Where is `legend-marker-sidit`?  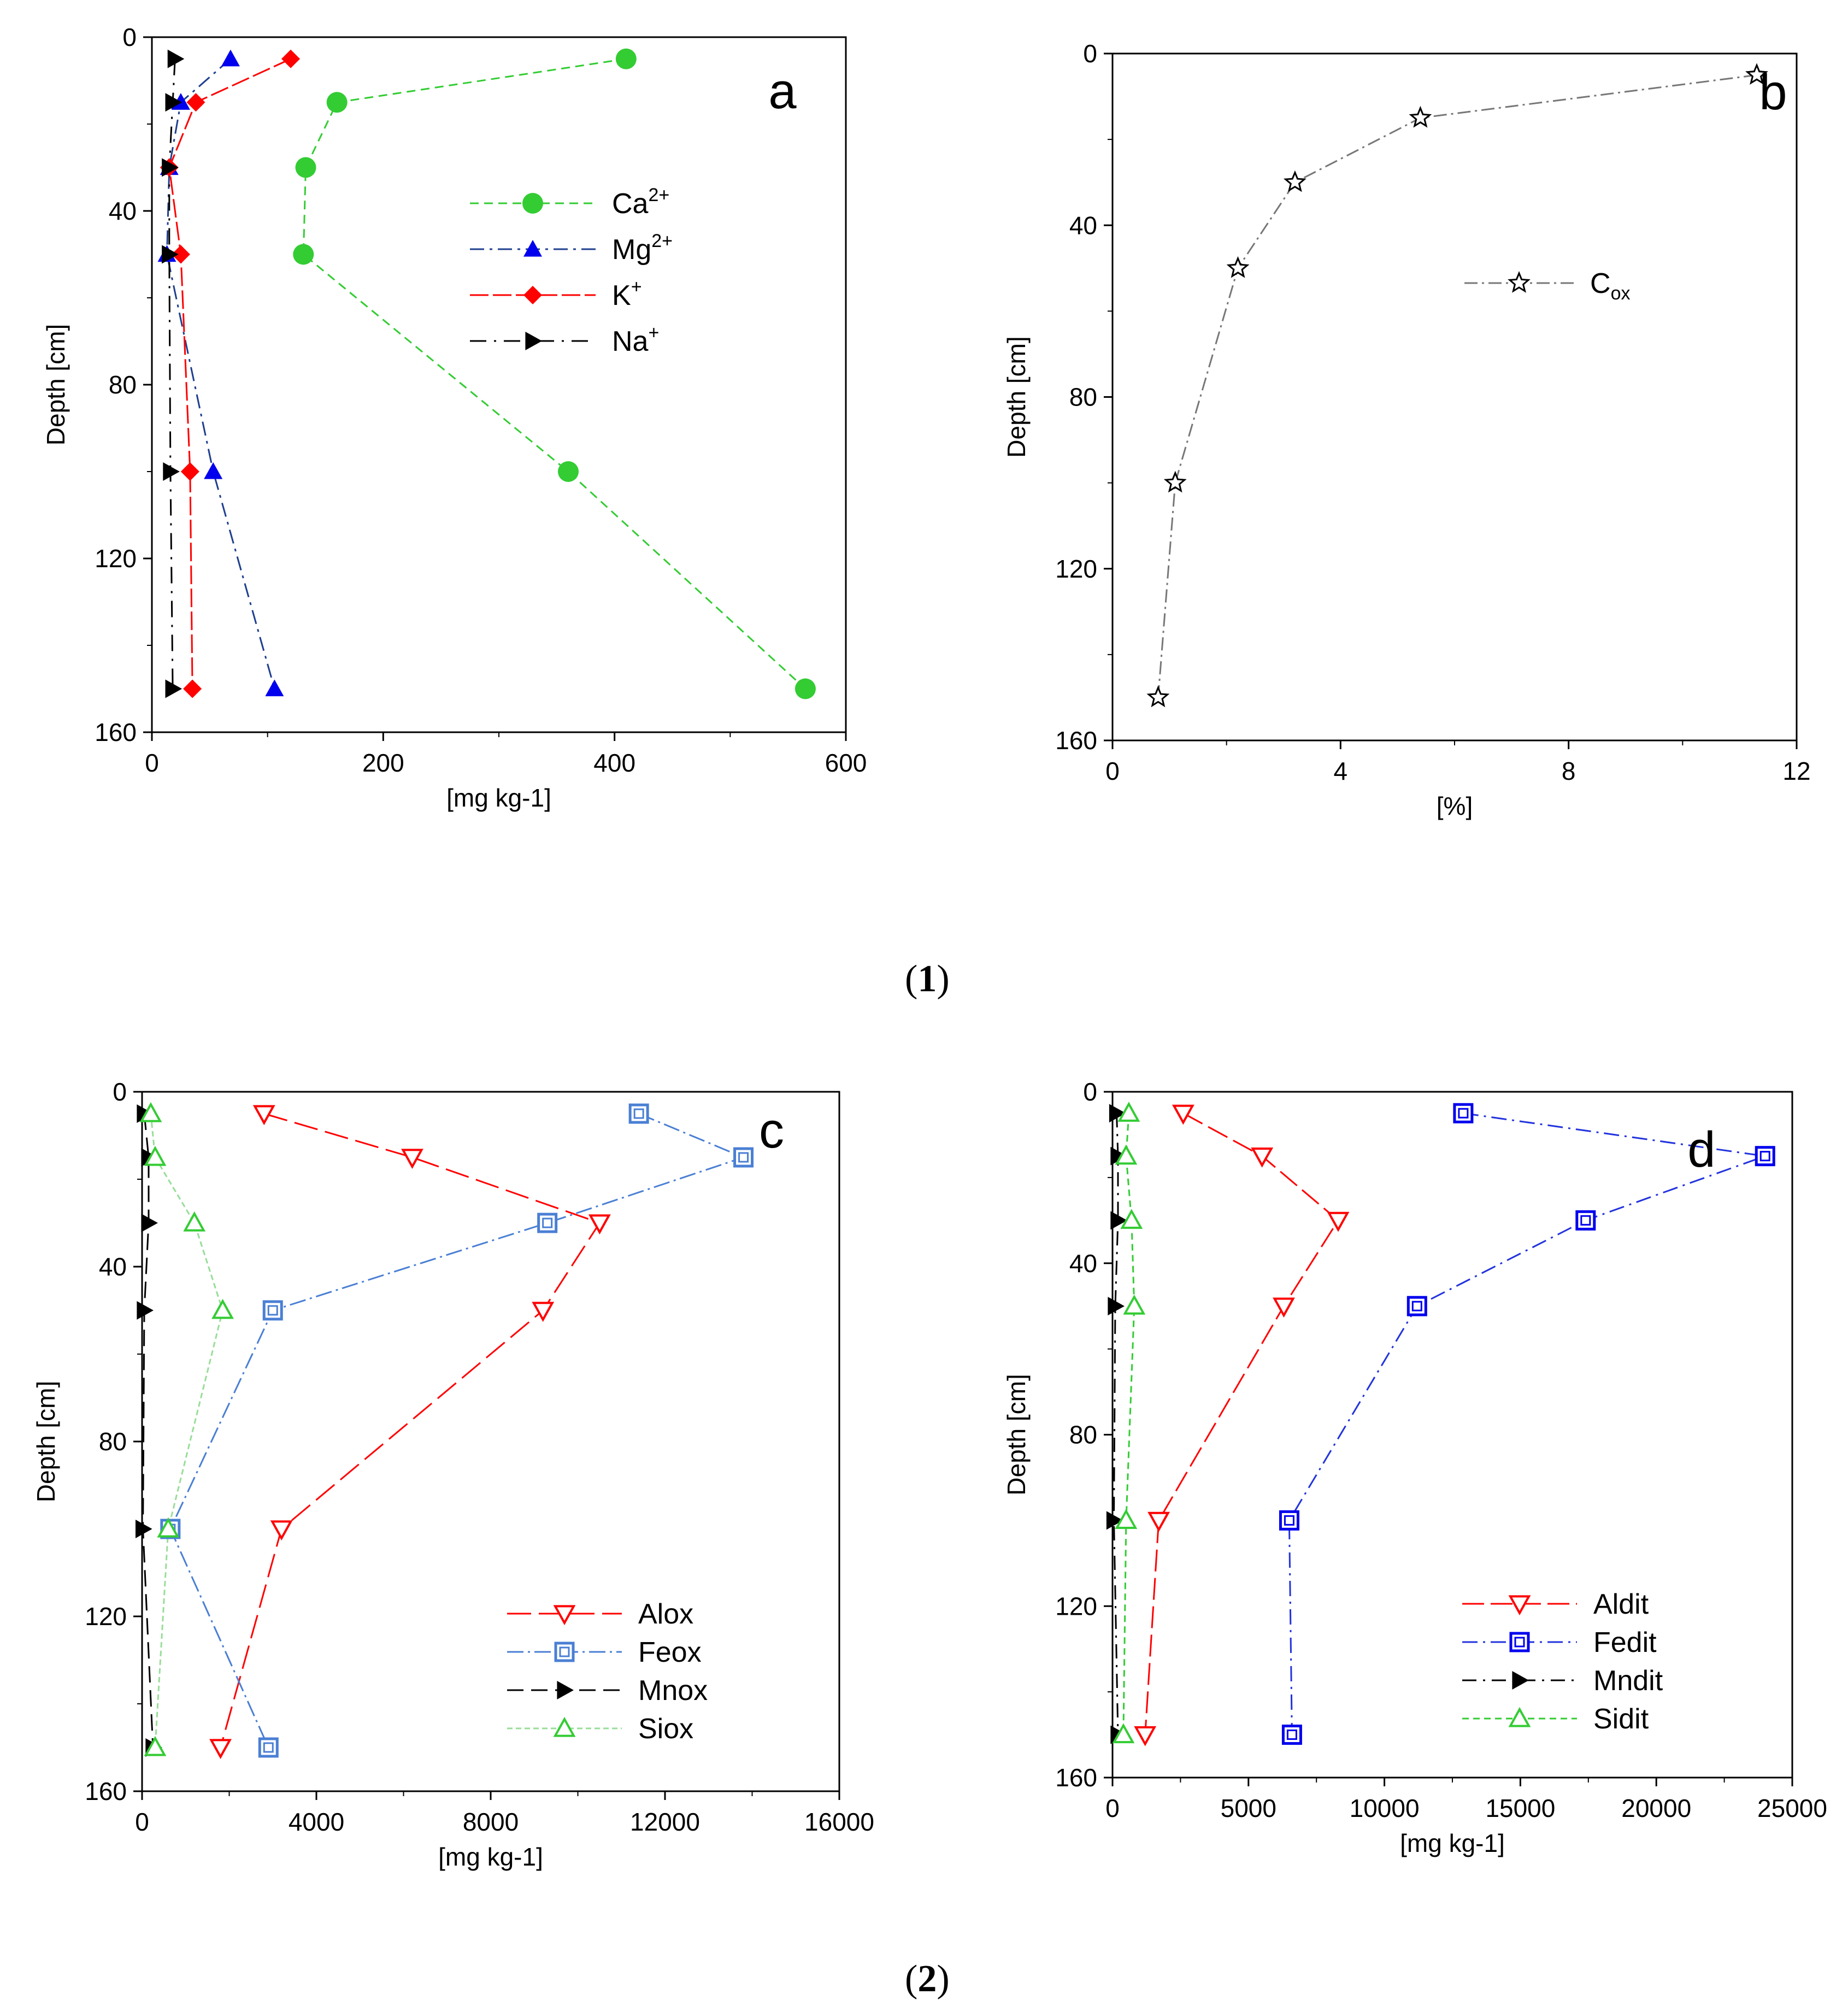
legend-marker-sidit is located at coordinates (1519, 1717).